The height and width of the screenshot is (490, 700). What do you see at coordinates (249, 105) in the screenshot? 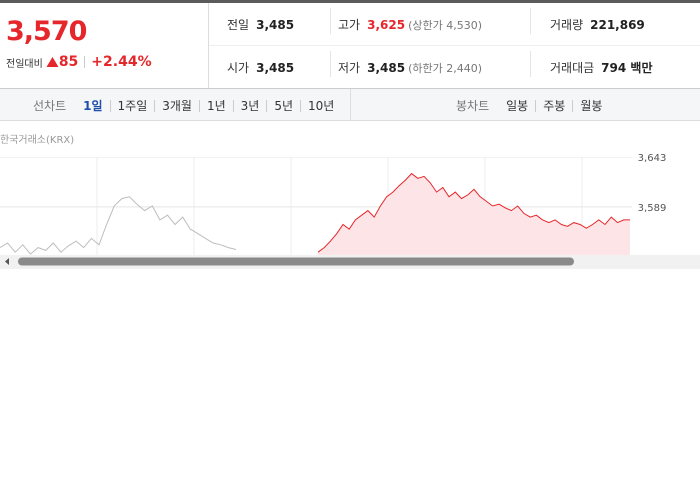
I see `period-tab: 3년` at bounding box center [249, 105].